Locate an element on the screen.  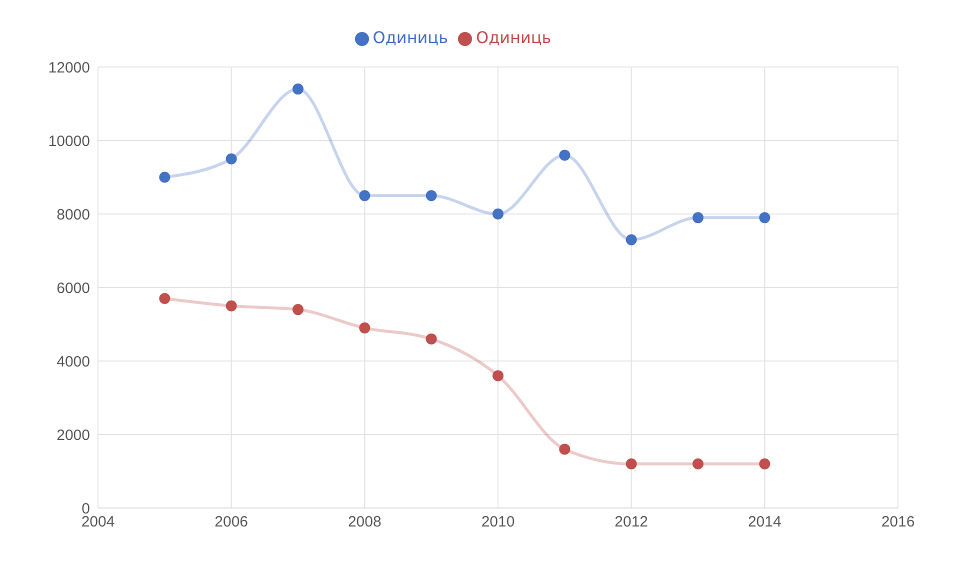
x-tick-label: 2012 is located at coordinates (631, 522).